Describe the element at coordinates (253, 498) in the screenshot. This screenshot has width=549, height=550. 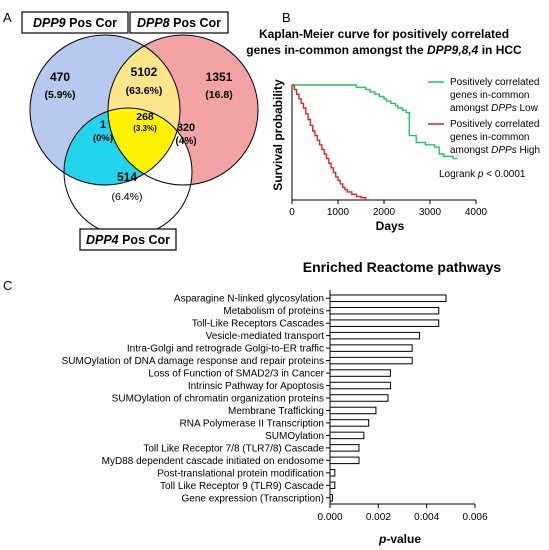
I see `bar-category-label: Gene expression (Transcription)` at that location.